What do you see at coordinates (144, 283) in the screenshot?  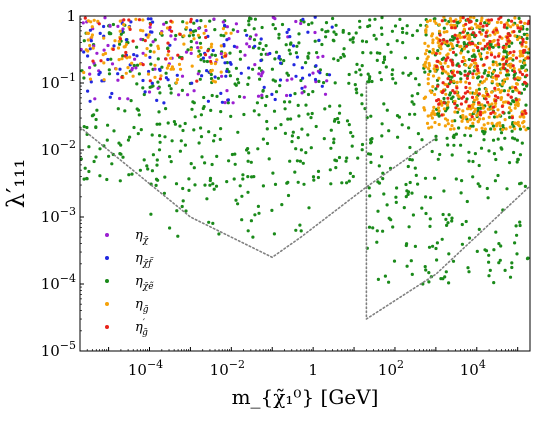 I see `legend-label: ηχ̃ẽ` at bounding box center [144, 283].